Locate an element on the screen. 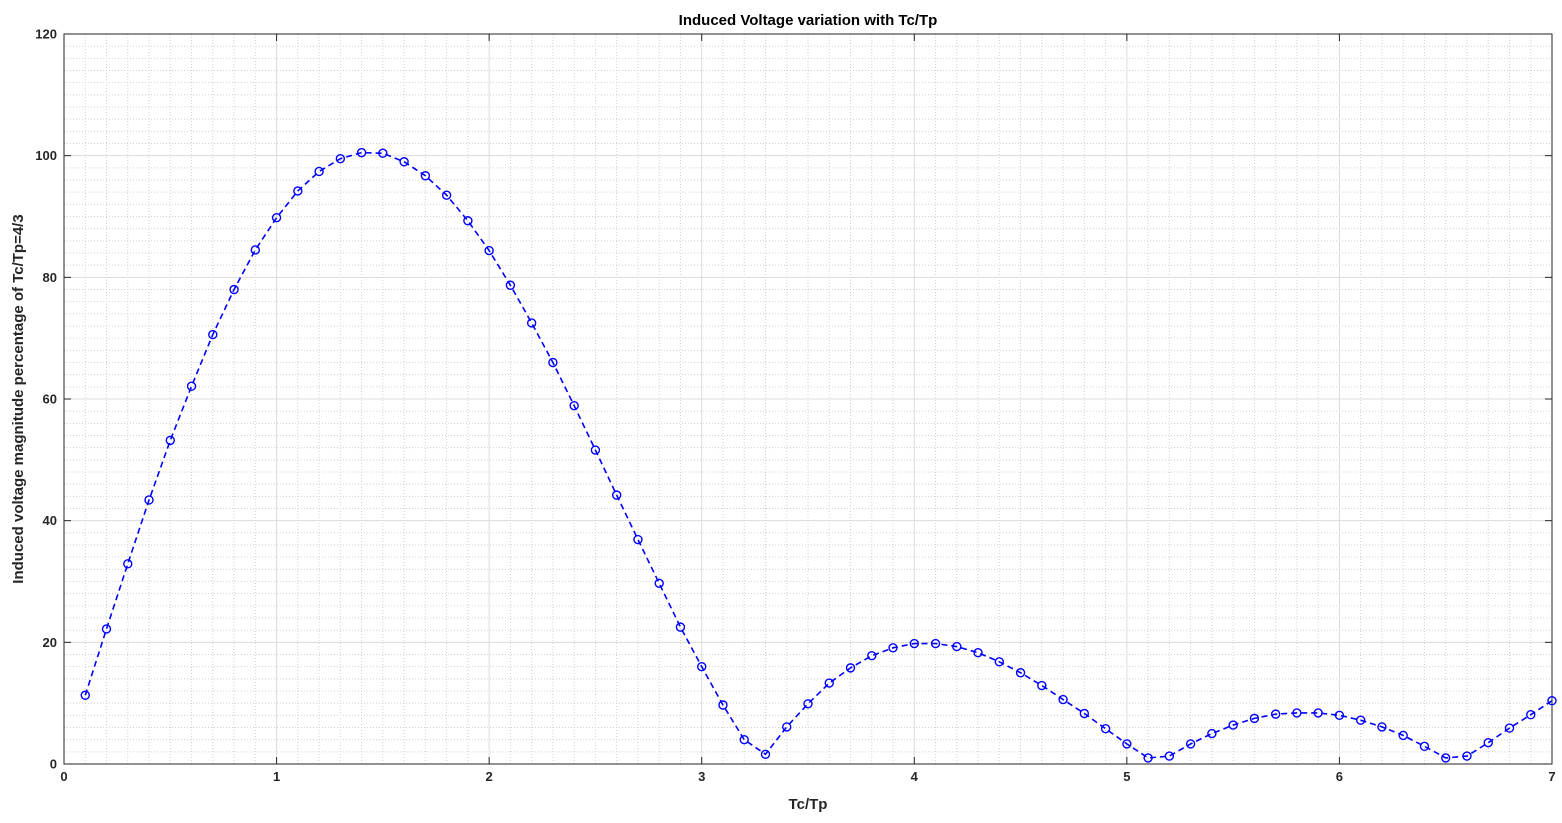 The width and height of the screenshot is (1562, 823). x-tick-label: 6 is located at coordinates (1339, 776).